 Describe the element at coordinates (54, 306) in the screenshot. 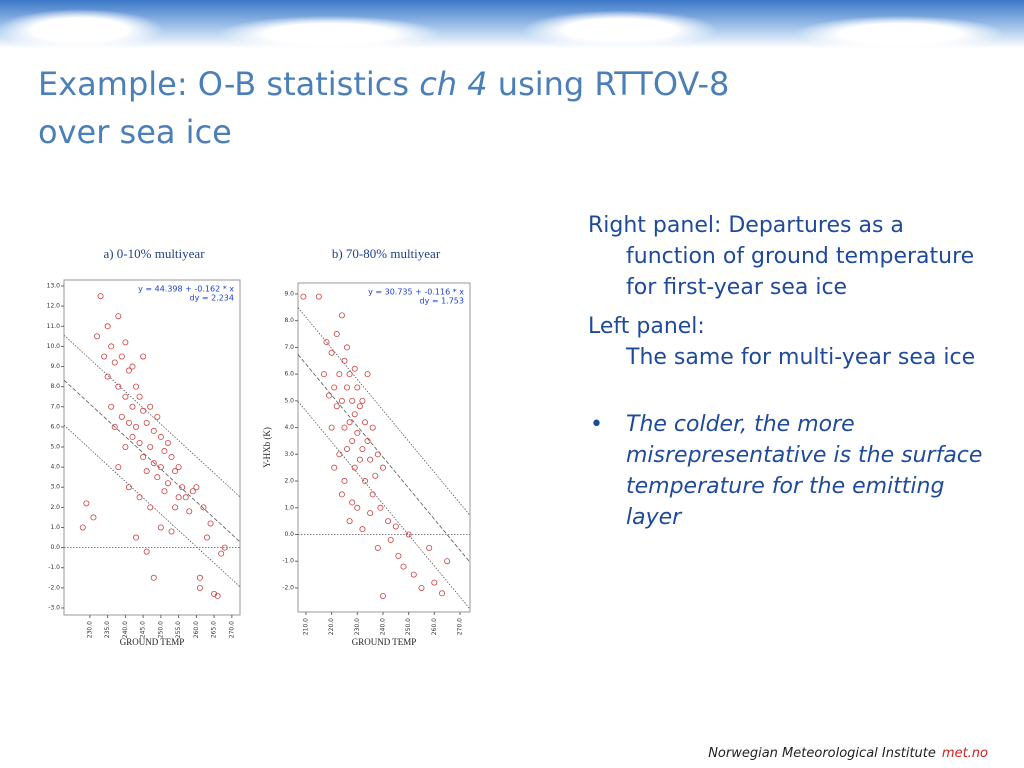

I see `y-tick-label: 12.0` at that location.